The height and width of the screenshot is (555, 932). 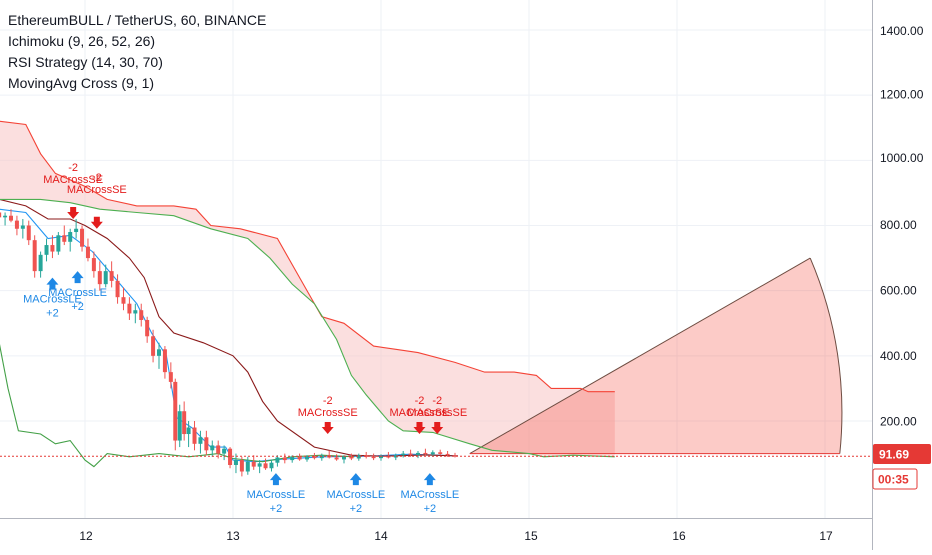 I want to click on x-tick-label: 16, so click(x=679, y=536).